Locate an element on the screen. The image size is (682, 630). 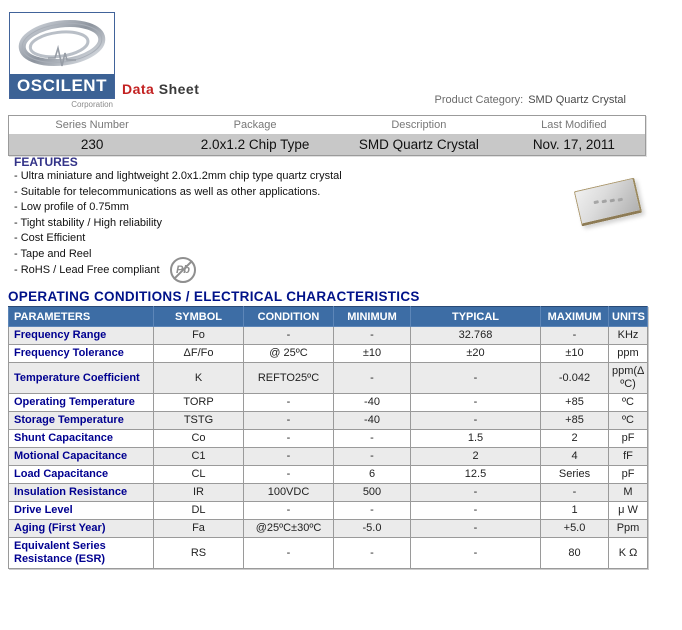
spec-cell-parameter: Load Capacitance is located at coordinates (81, 474).